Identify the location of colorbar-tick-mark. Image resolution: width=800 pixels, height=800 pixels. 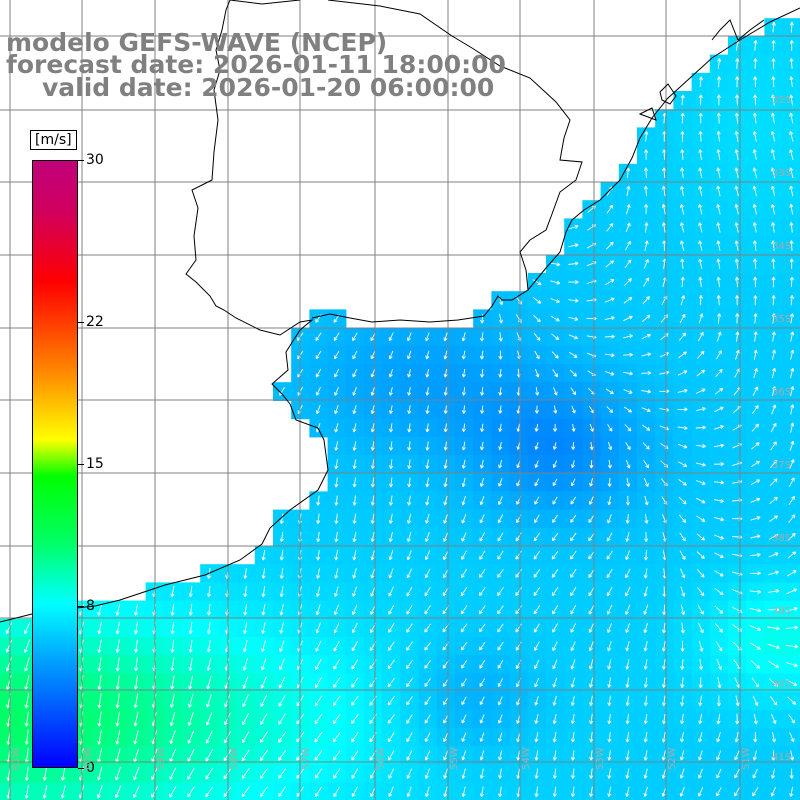
(81, 322).